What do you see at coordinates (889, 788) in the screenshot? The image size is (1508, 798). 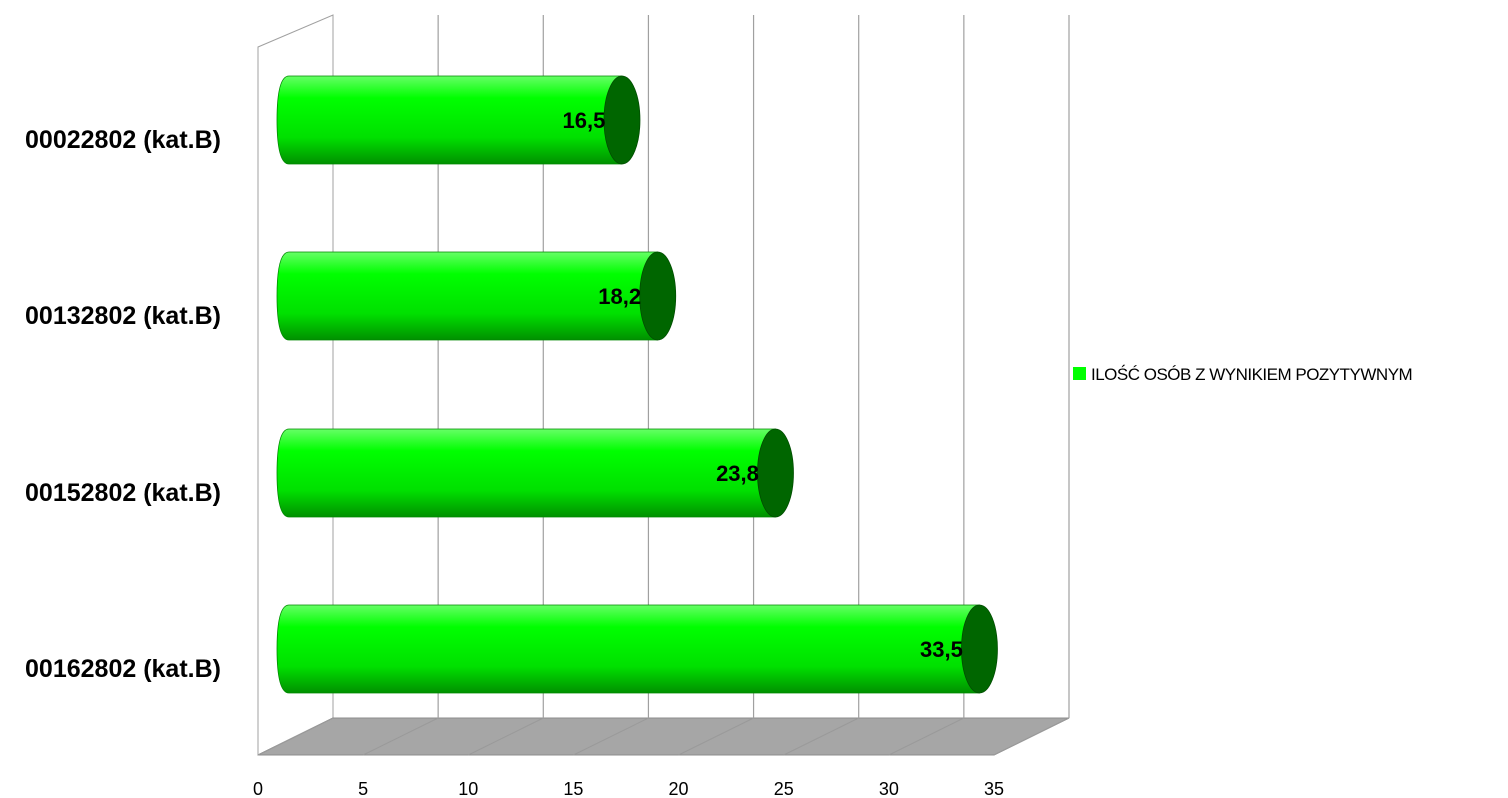 I see `x-tick-label: 30` at bounding box center [889, 788].